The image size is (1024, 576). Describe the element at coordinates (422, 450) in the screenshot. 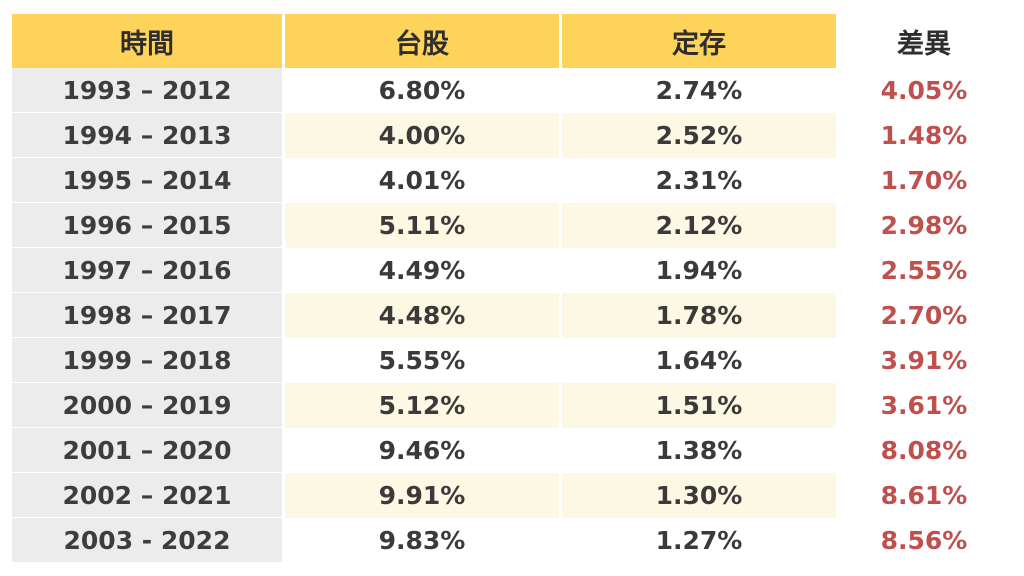

I see `stock-return-cell: 9.46%` at that location.